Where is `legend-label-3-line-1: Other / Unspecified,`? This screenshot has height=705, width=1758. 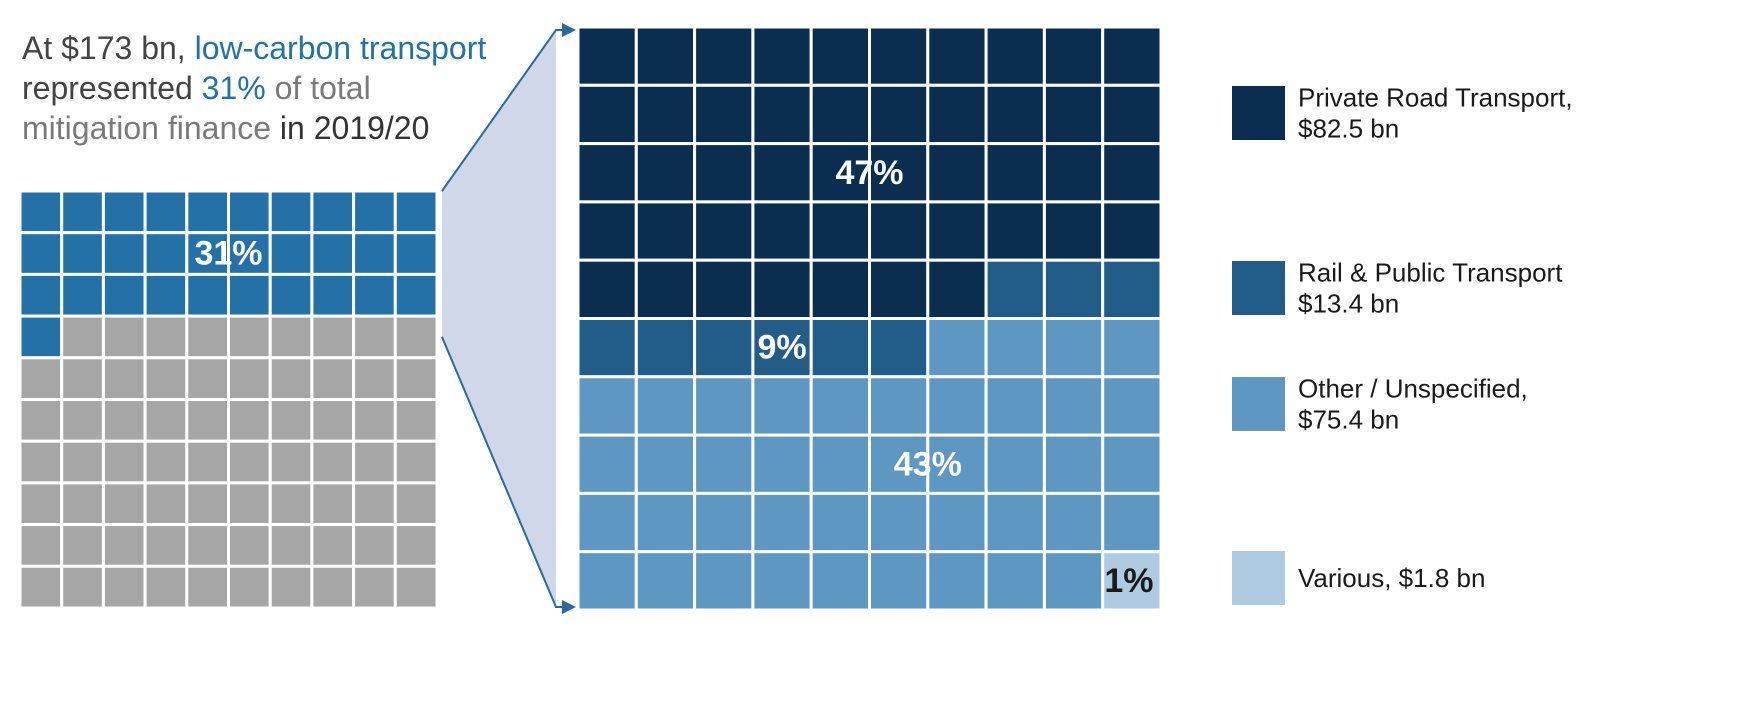
legend-label-3-line-1: Other / Unspecified, is located at coordinates (1413, 389).